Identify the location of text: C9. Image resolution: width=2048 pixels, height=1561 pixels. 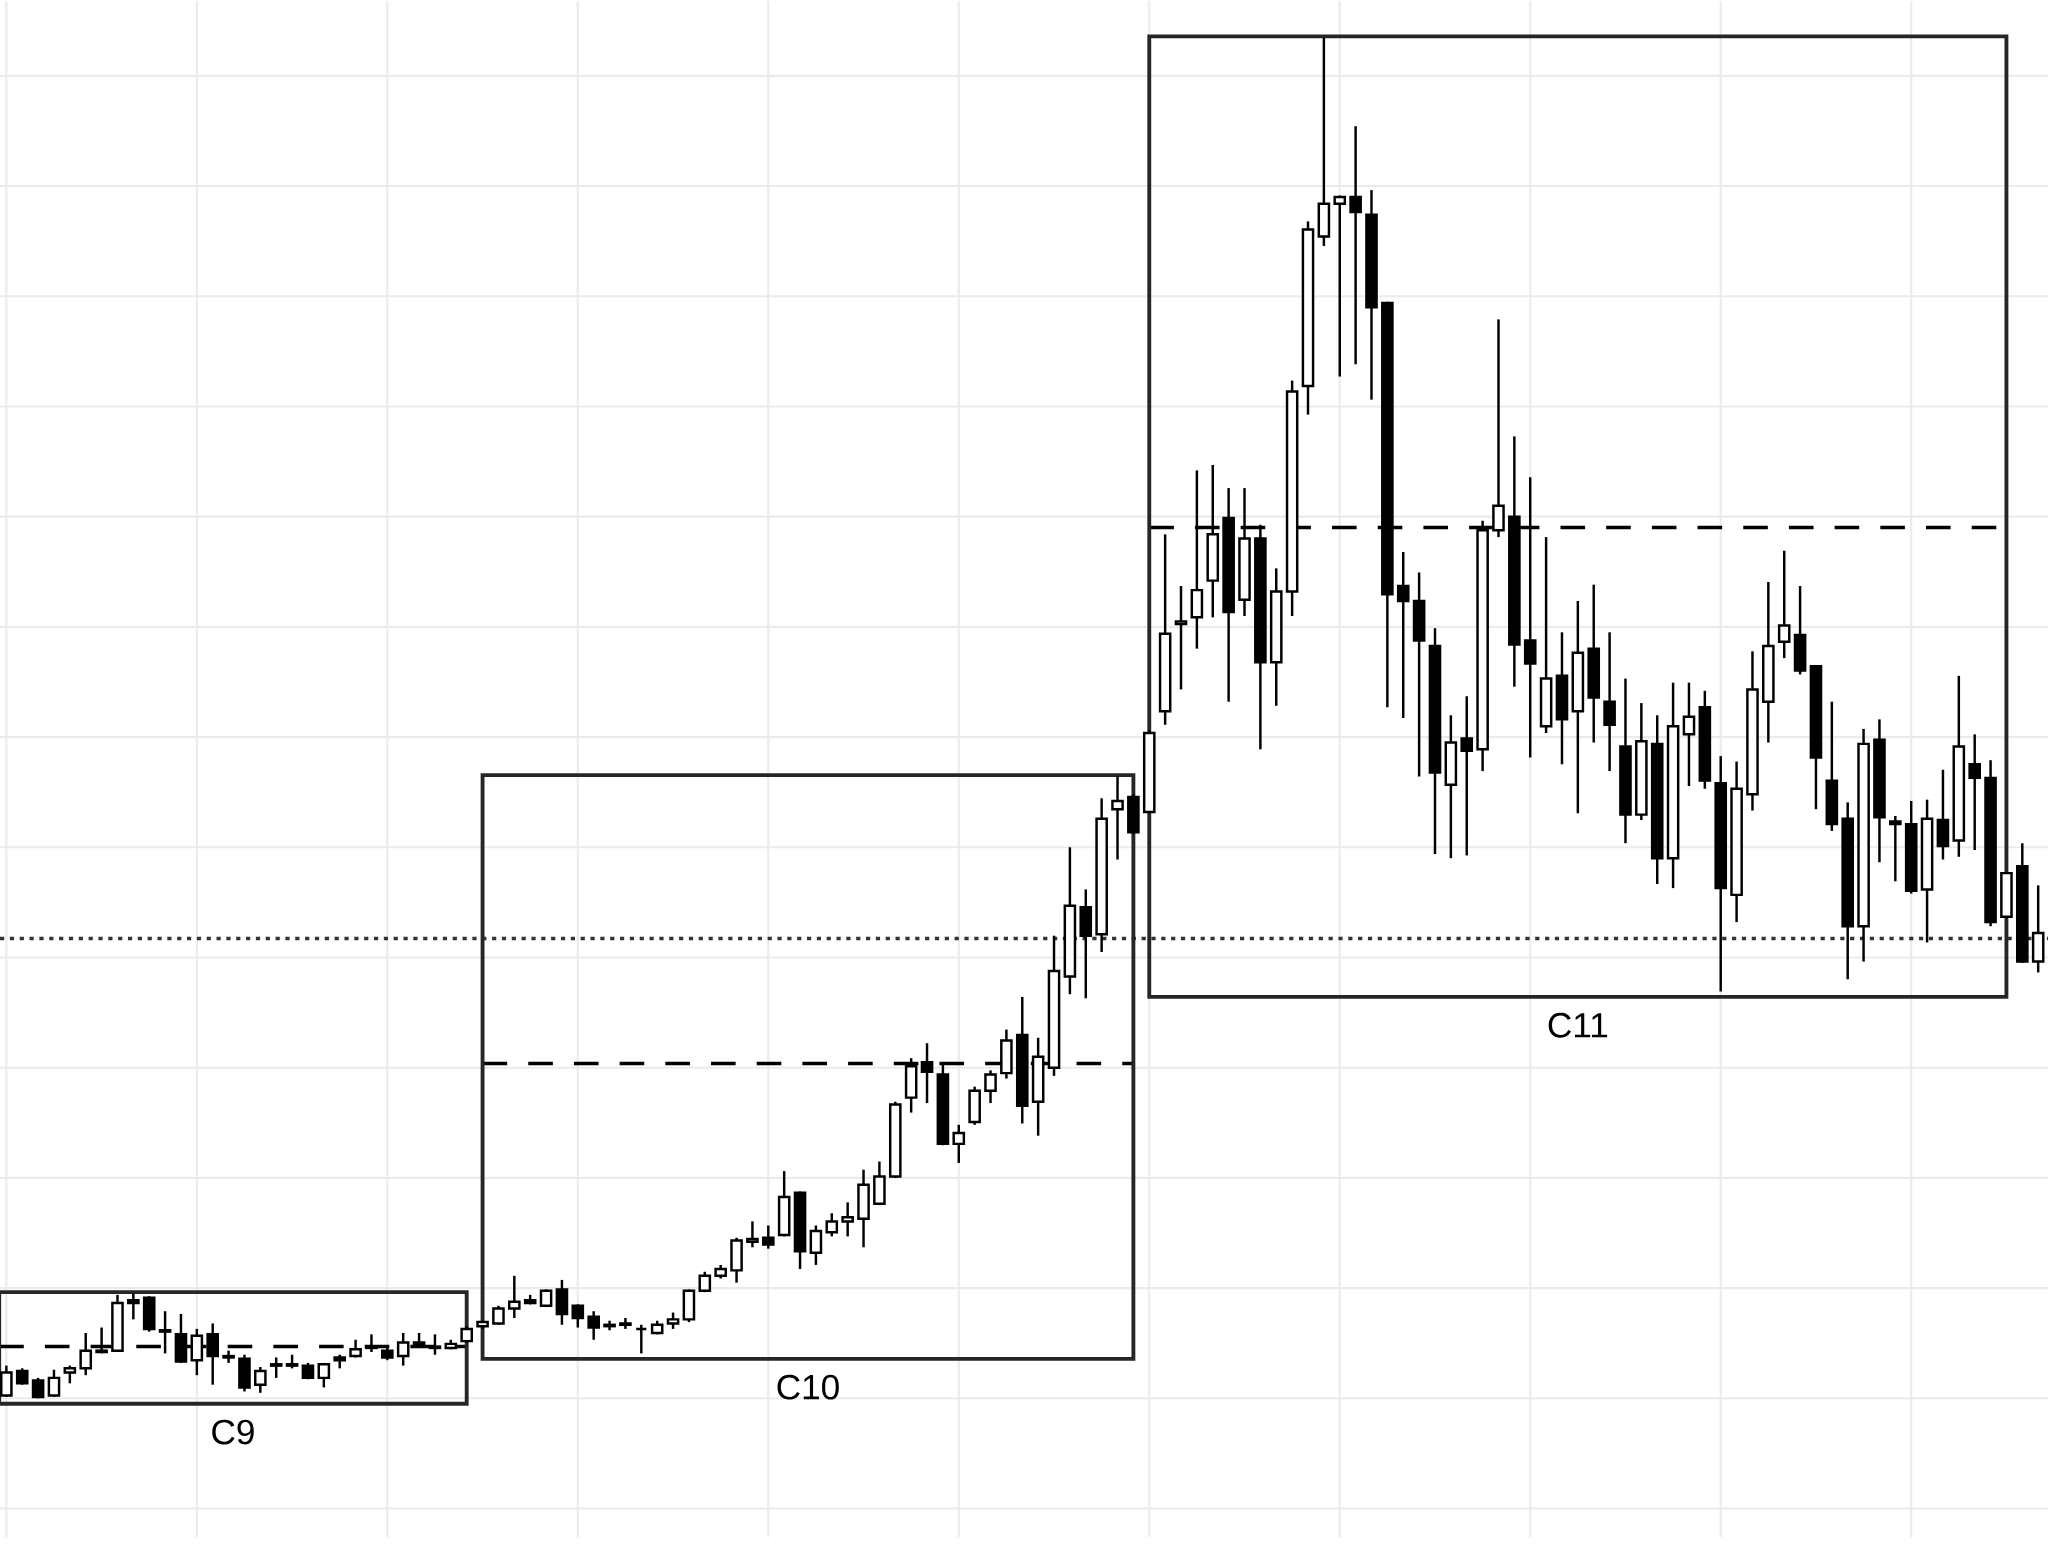
(233, 1432).